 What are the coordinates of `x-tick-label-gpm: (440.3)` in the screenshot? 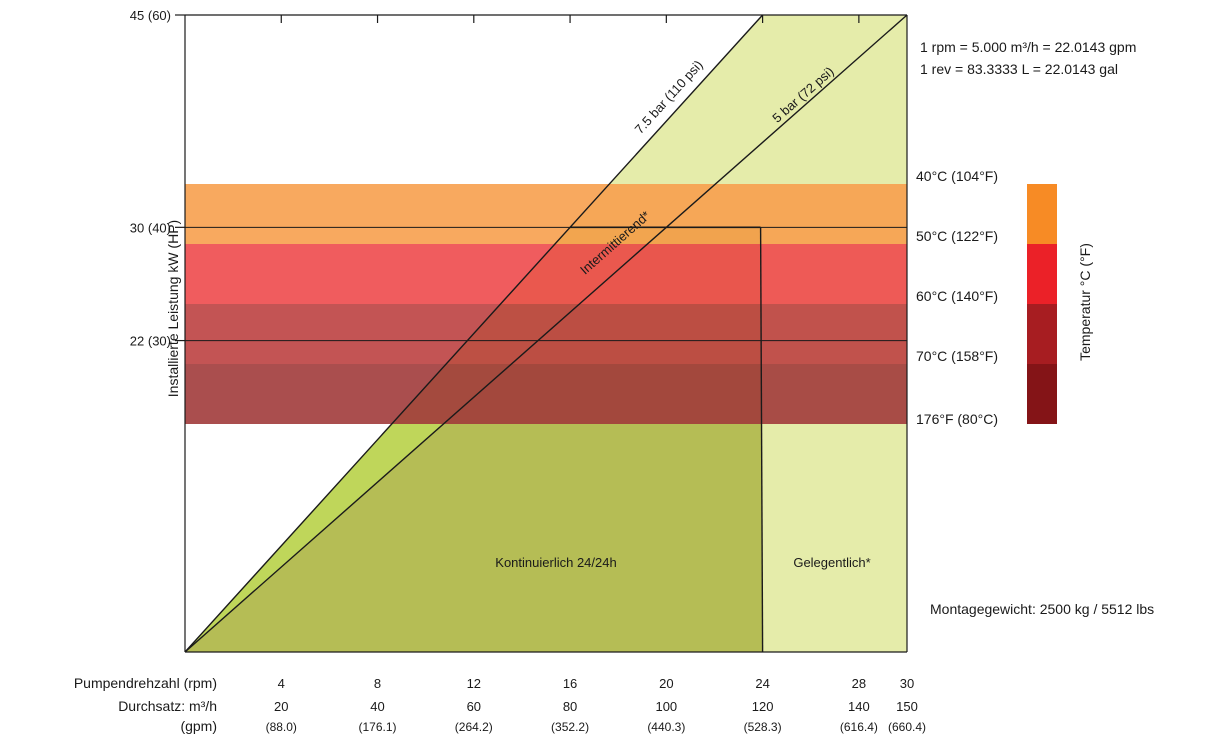 It's located at (666, 727).